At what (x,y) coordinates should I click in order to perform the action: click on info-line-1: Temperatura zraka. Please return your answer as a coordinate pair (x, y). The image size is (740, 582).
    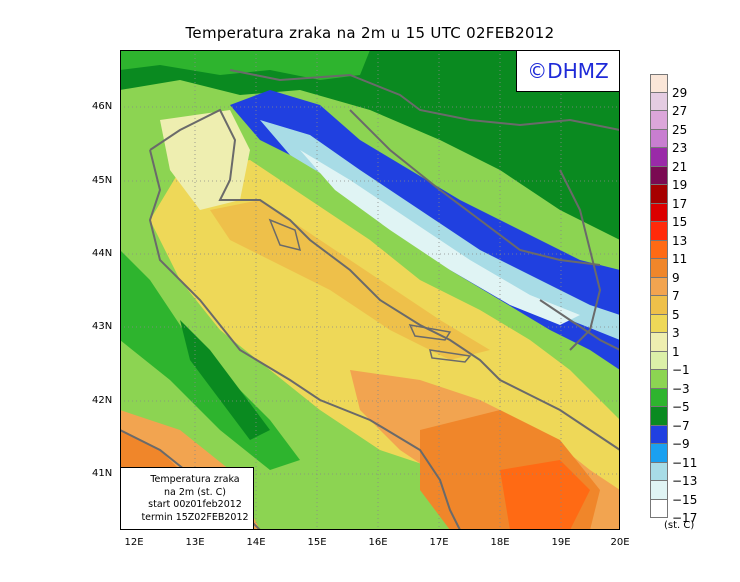
    Looking at the image, I should click on (195, 479).